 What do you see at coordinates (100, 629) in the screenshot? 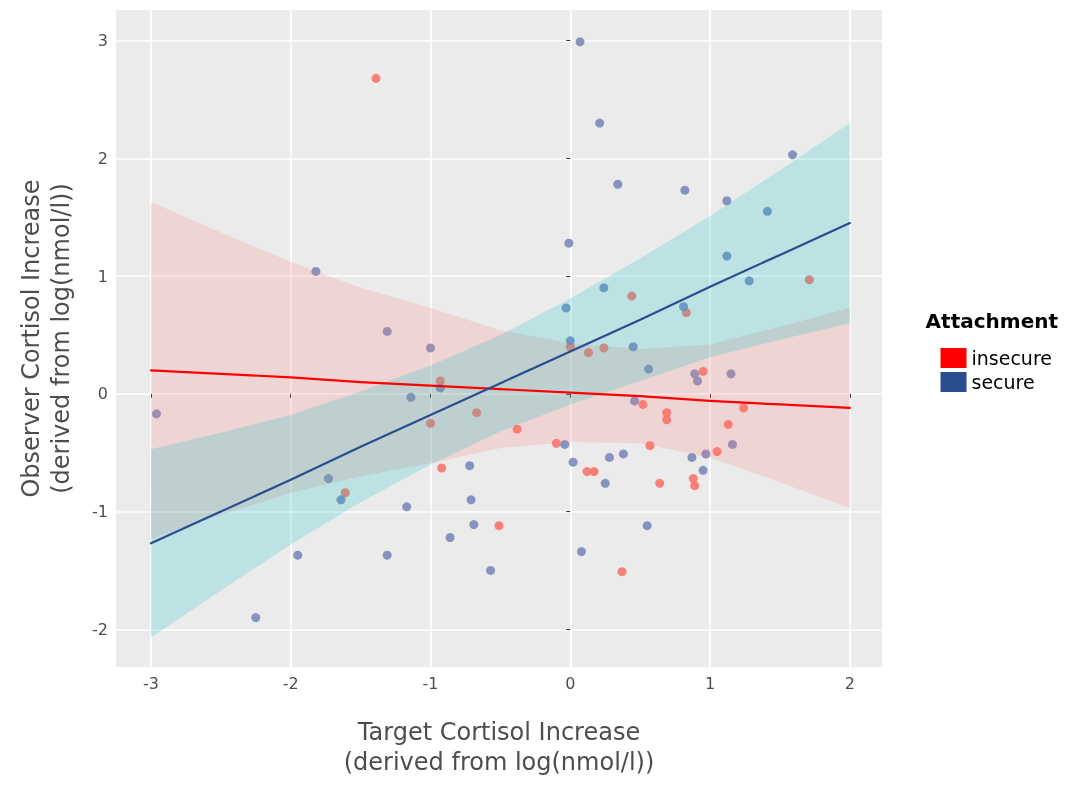
I see `y-tick-label: -2` at bounding box center [100, 629].